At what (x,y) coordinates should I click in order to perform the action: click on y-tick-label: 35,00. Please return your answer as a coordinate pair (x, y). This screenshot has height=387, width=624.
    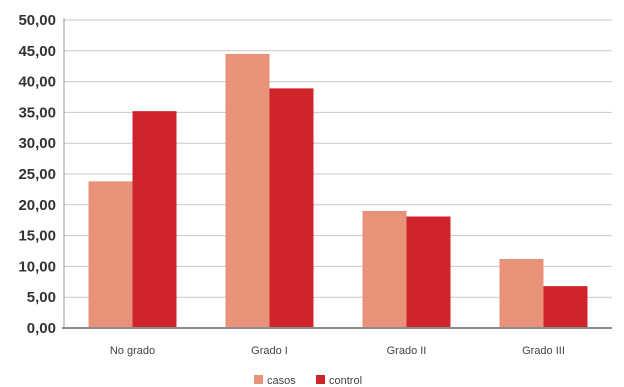
    Looking at the image, I should click on (37, 112).